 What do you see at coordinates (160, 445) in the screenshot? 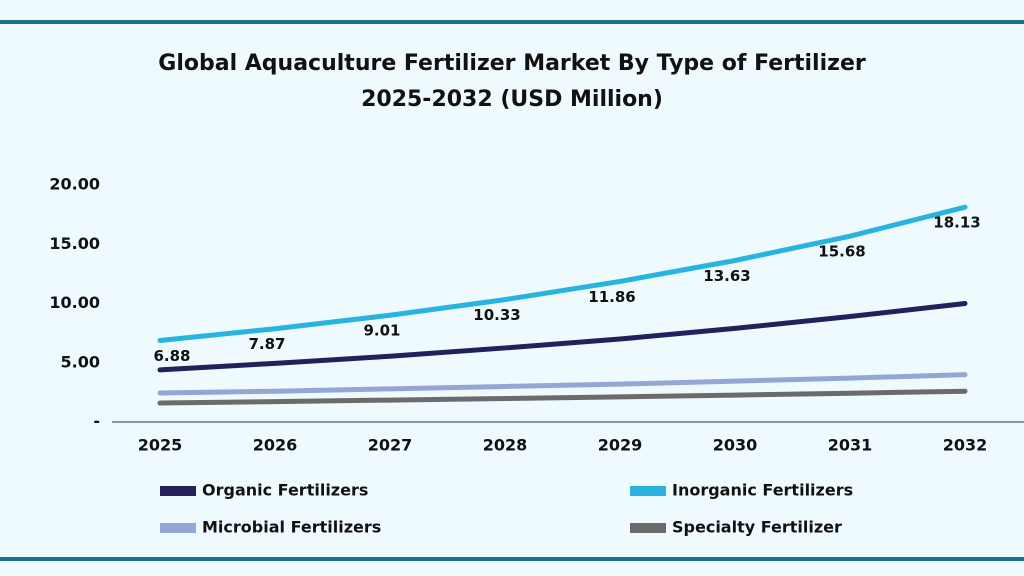
I see `x-tick-label: 2025` at bounding box center [160, 445].